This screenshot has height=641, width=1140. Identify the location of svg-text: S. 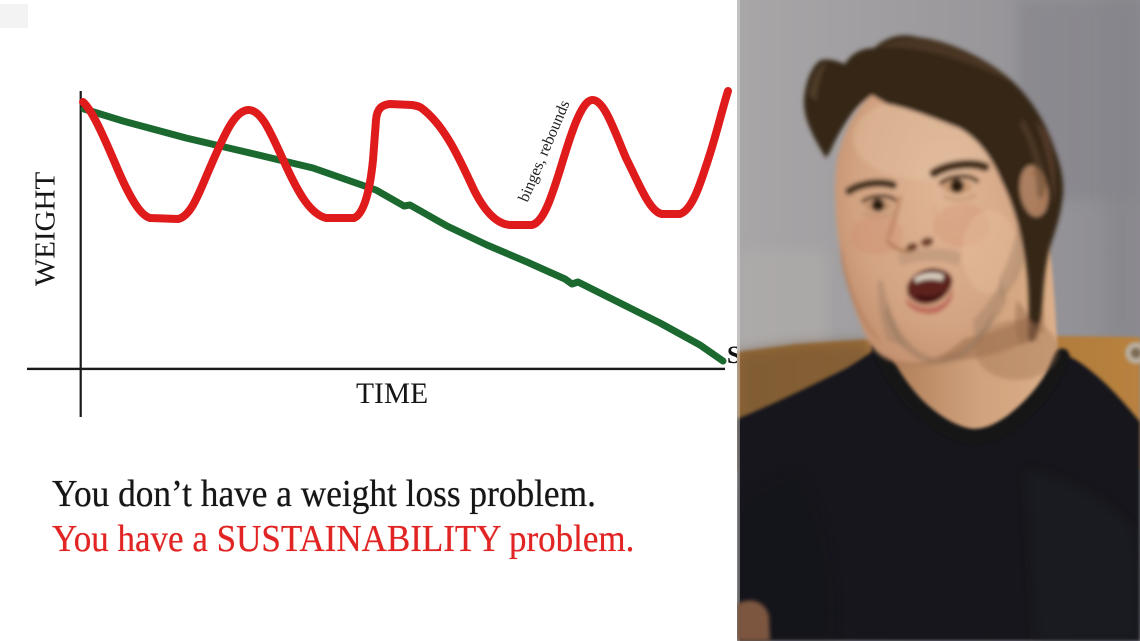
(732, 355).